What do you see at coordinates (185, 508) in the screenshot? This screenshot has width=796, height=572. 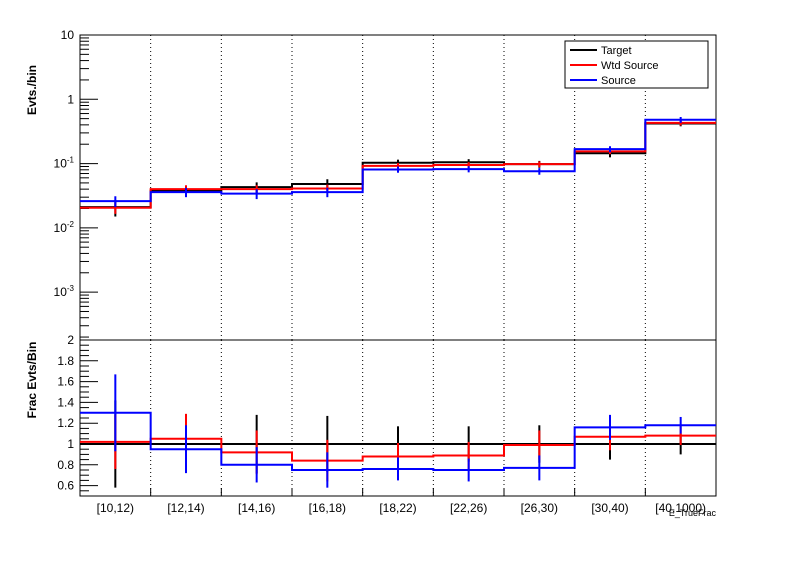 I see `x-tick-label: [12,14)` at bounding box center [185, 508].